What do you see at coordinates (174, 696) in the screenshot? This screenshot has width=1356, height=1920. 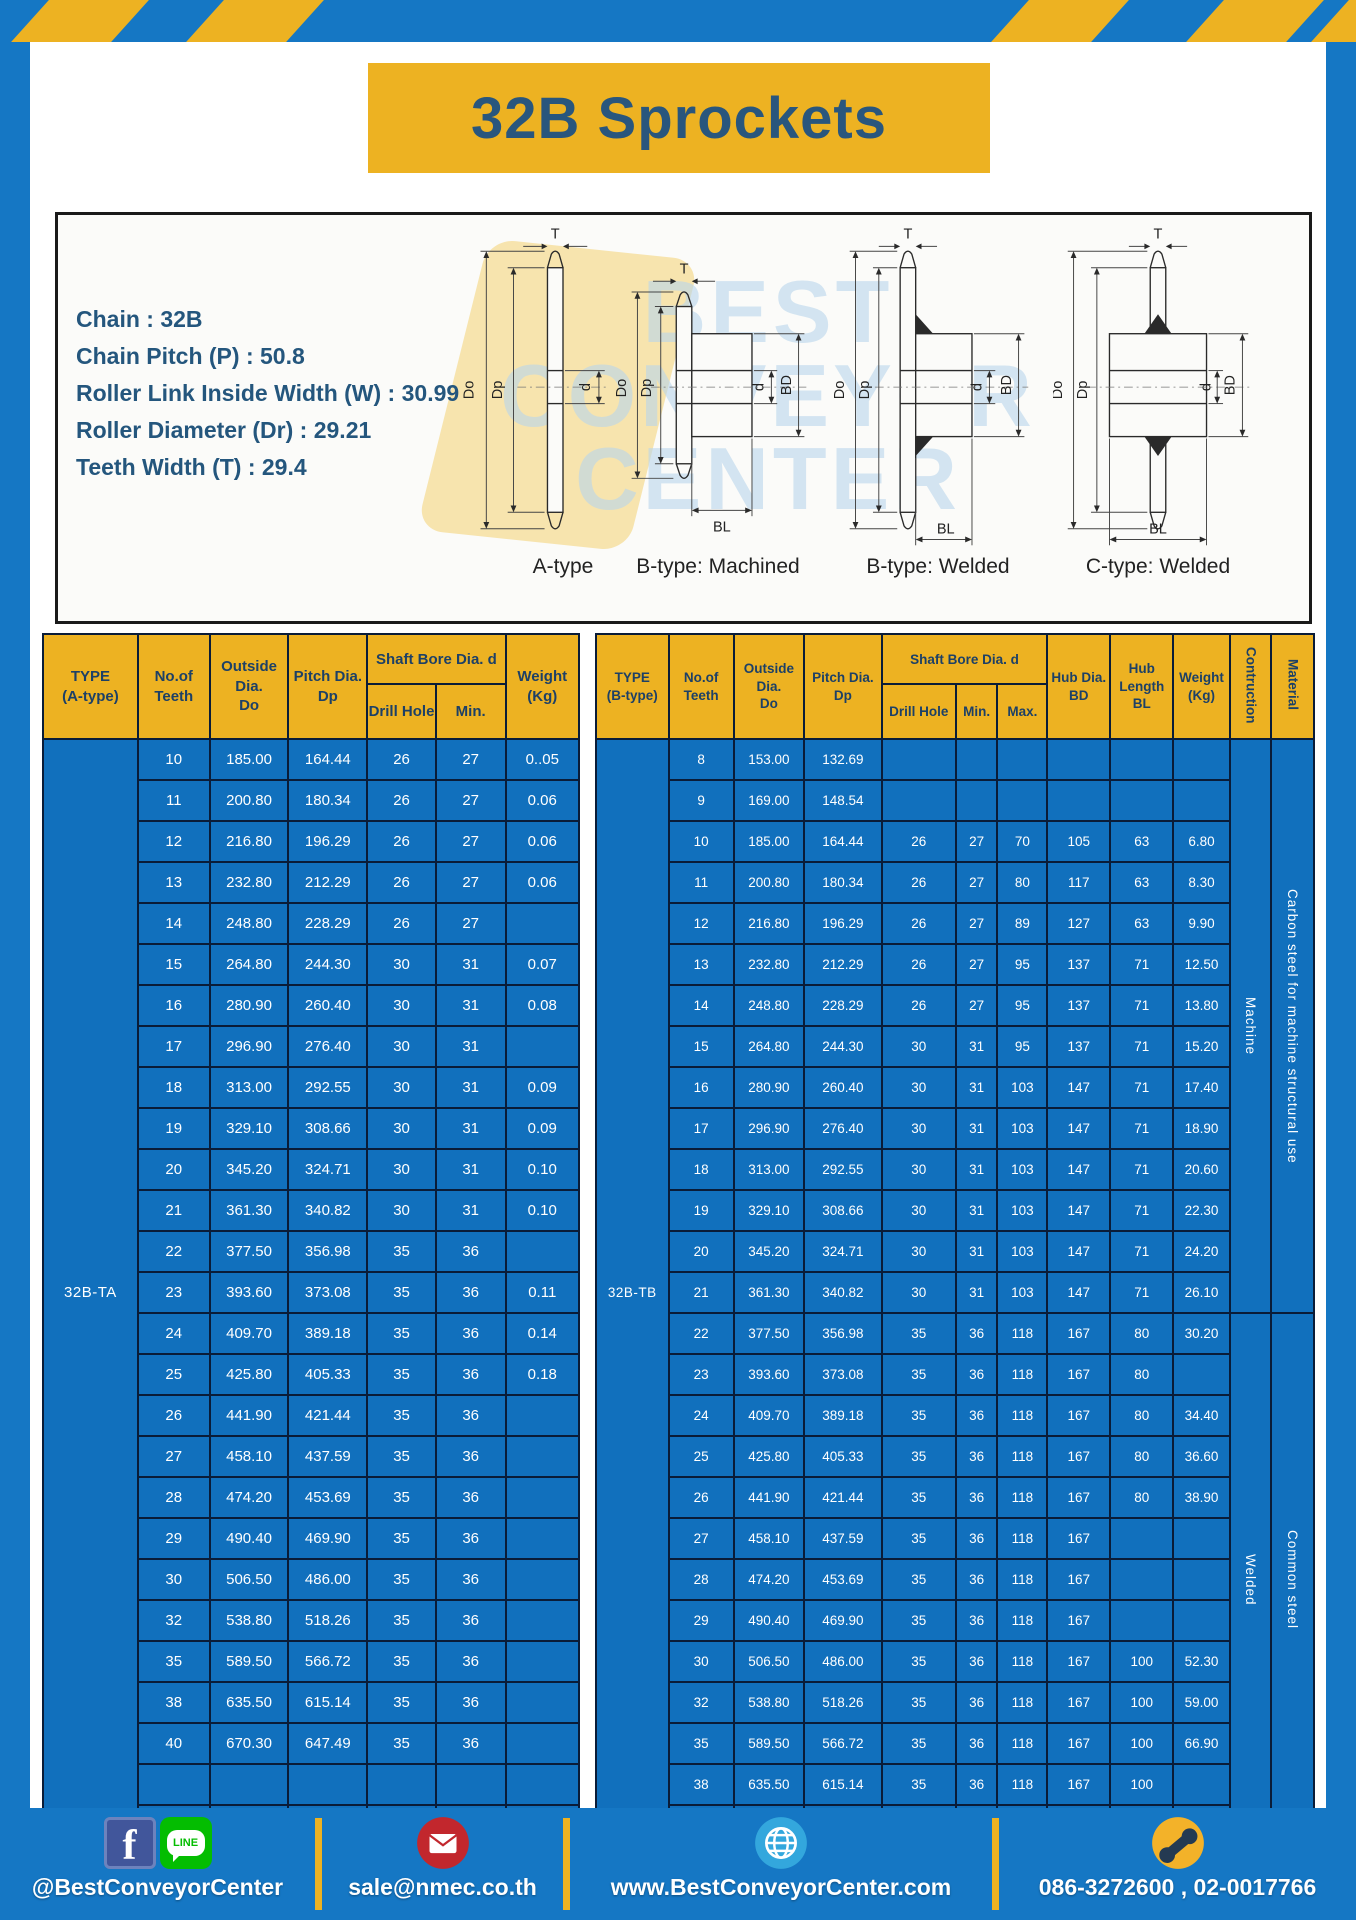 I see `header-line: Teeth` at bounding box center [174, 696].